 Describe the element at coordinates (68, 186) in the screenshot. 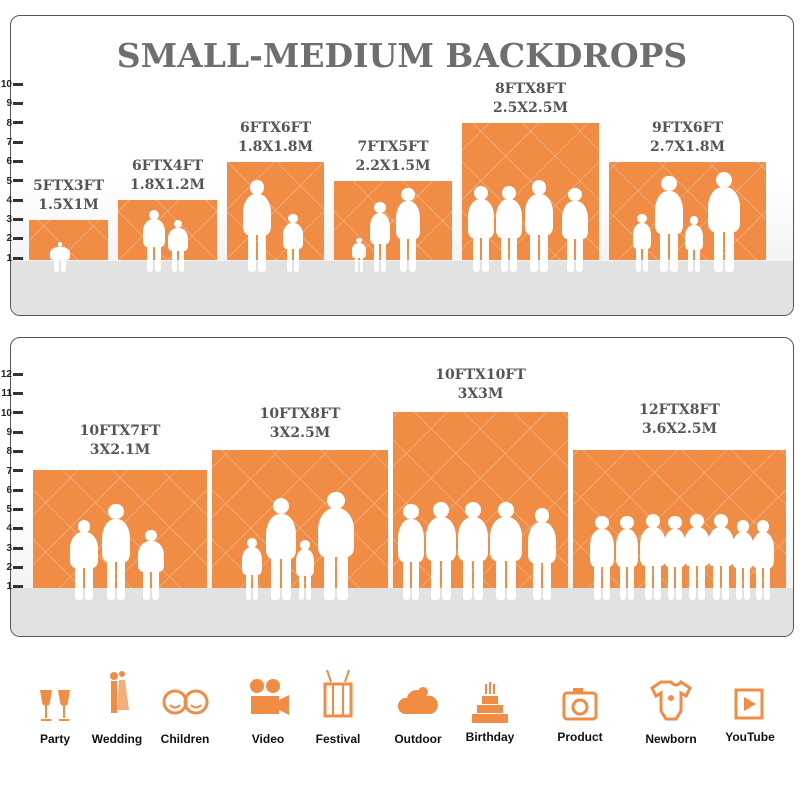

I see `size-feet: 5FTX3FT` at that location.